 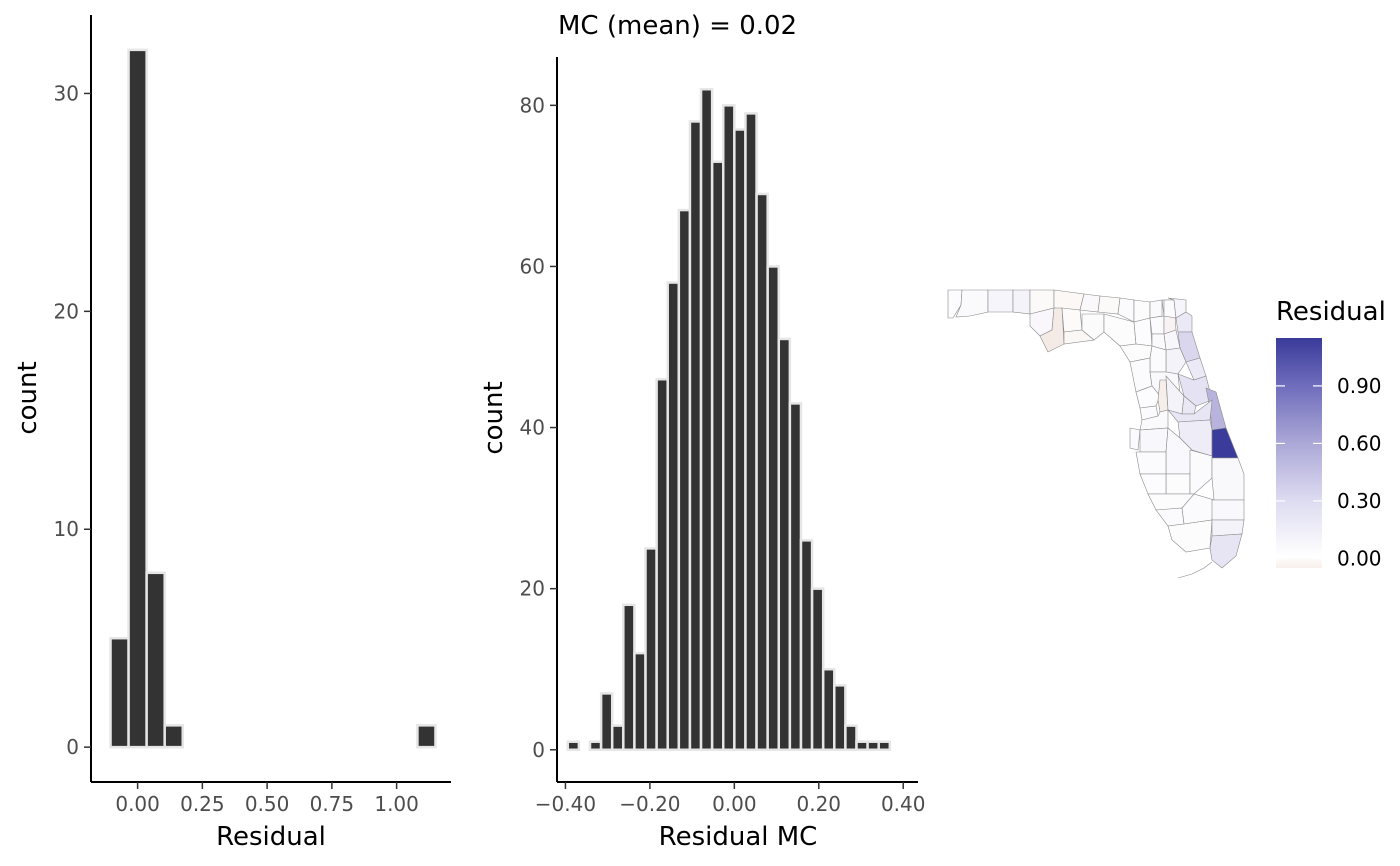 I want to click on county-indian-river-st-lucie, so click(x=1225, y=443).